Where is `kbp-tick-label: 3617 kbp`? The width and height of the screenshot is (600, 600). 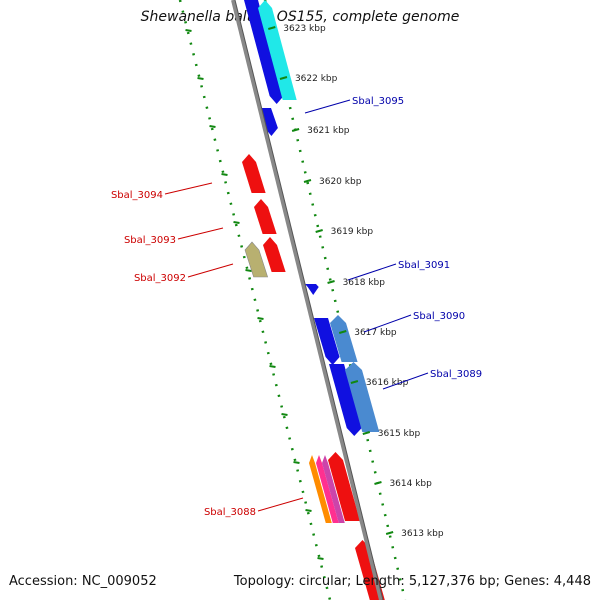 kbp-tick-label: 3617 kbp is located at coordinates (375, 333).